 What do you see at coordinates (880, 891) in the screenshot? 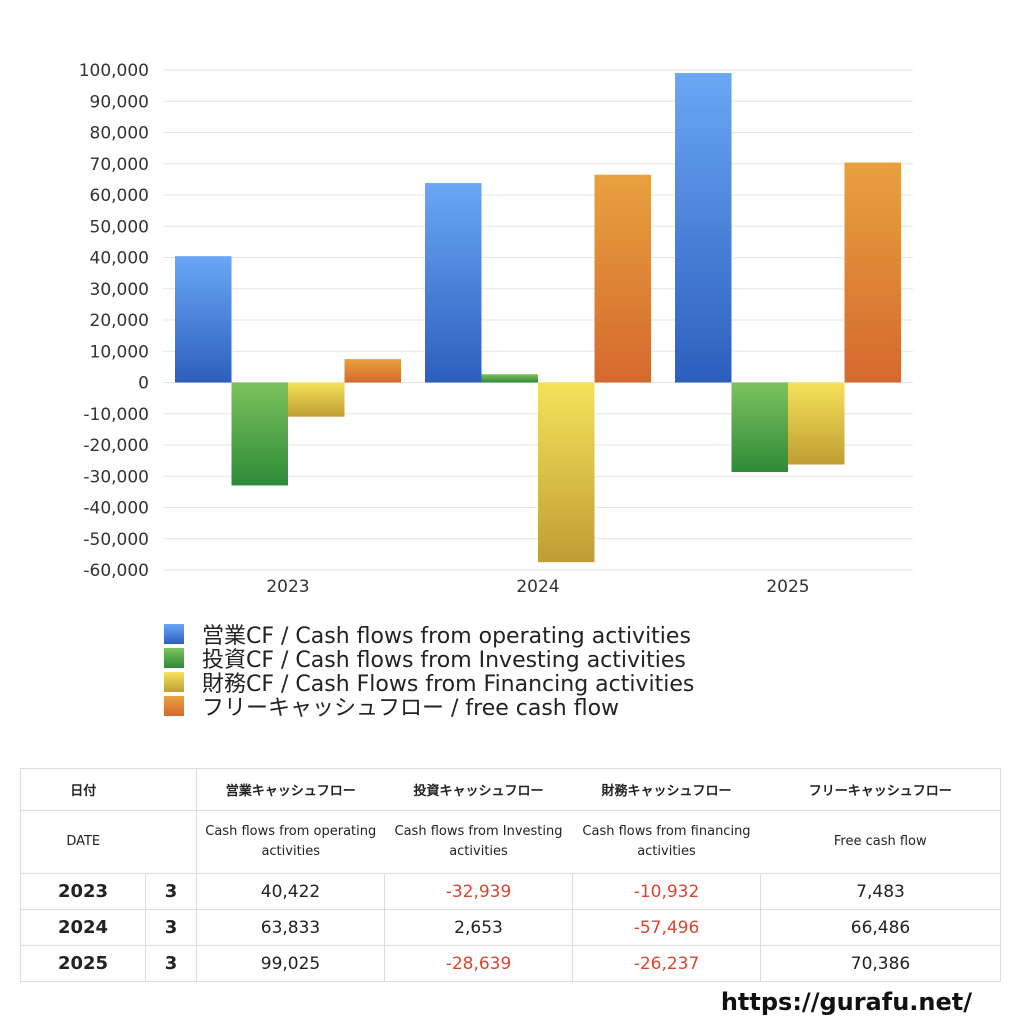
I see `row-fcf: 7,483` at bounding box center [880, 891].